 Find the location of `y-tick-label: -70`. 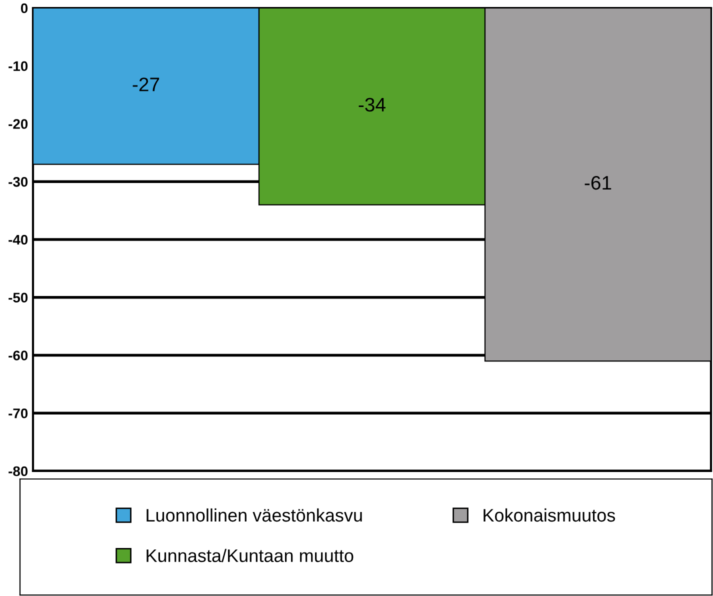

y-tick-label: -70 is located at coordinates (18, 413).